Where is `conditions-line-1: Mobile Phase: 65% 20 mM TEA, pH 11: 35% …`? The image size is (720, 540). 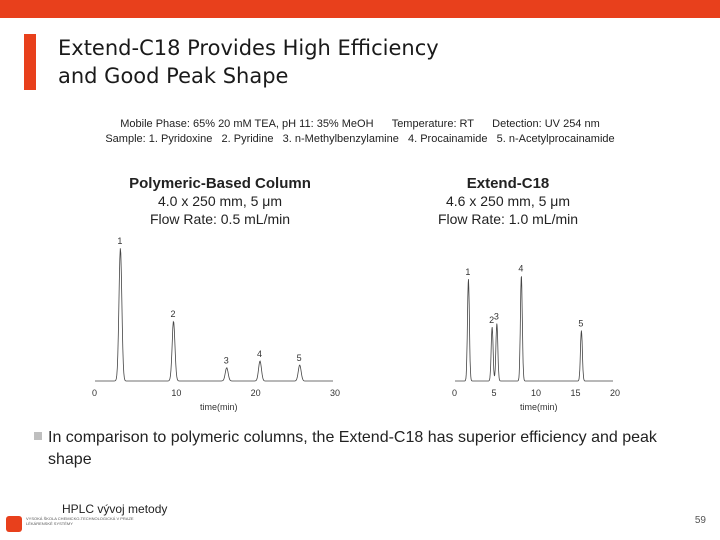
conditions-line-1: Mobile Phase: 65% 20 mM TEA, pH 11: 35% … is located at coordinates (360, 124).